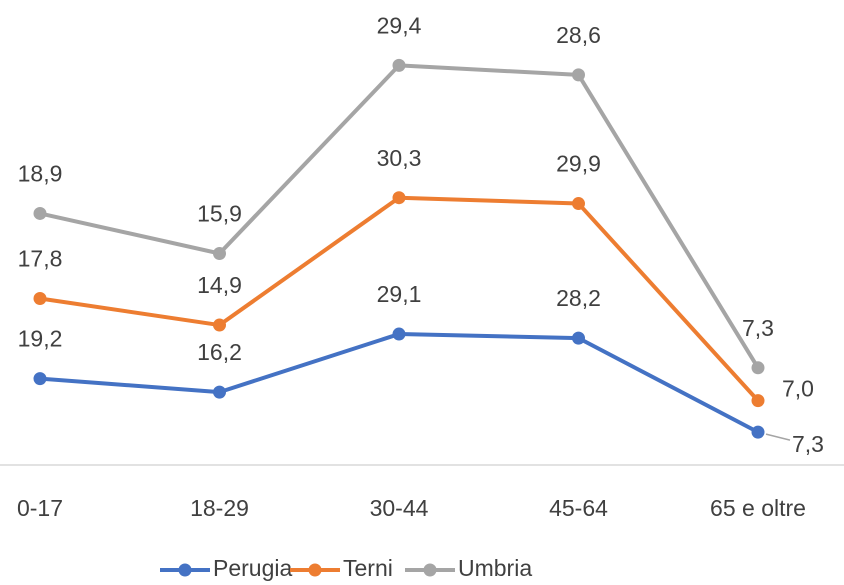 Image resolution: width=844 pixels, height=585 pixels. What do you see at coordinates (399, 383) in the screenshot?
I see `series-line` at bounding box center [399, 383].